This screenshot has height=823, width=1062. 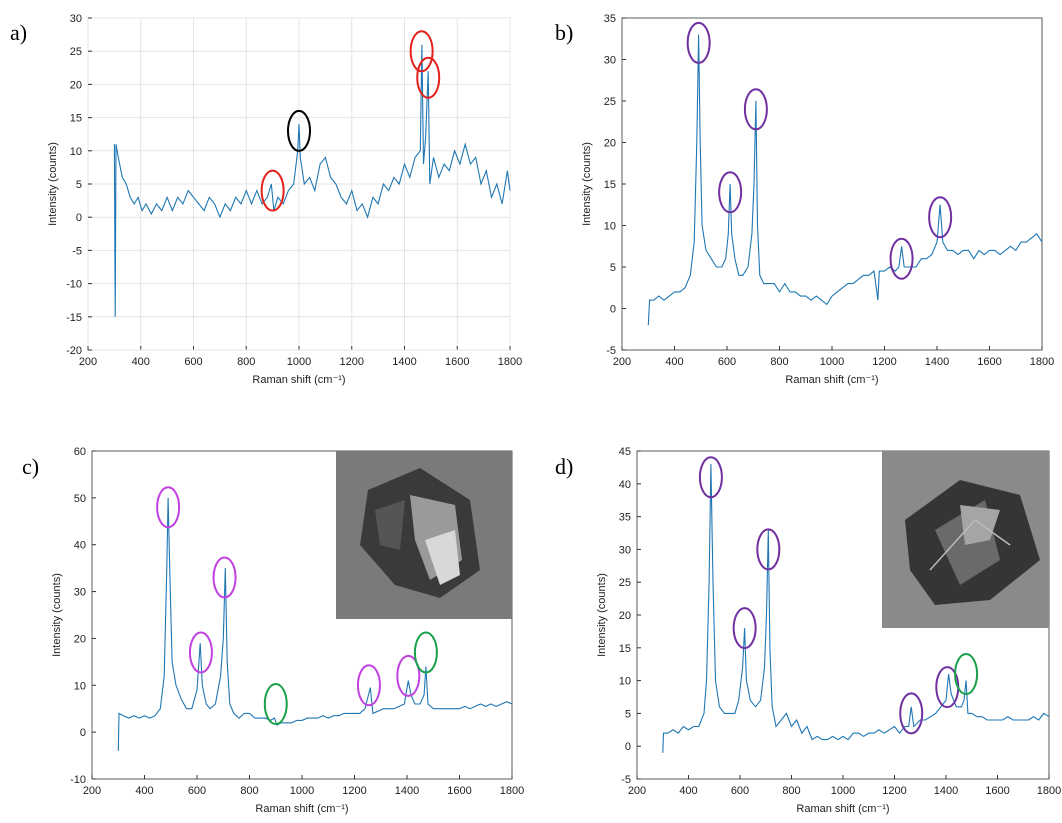 I want to click on y-tick-label: 35, so click(x=625, y=518).